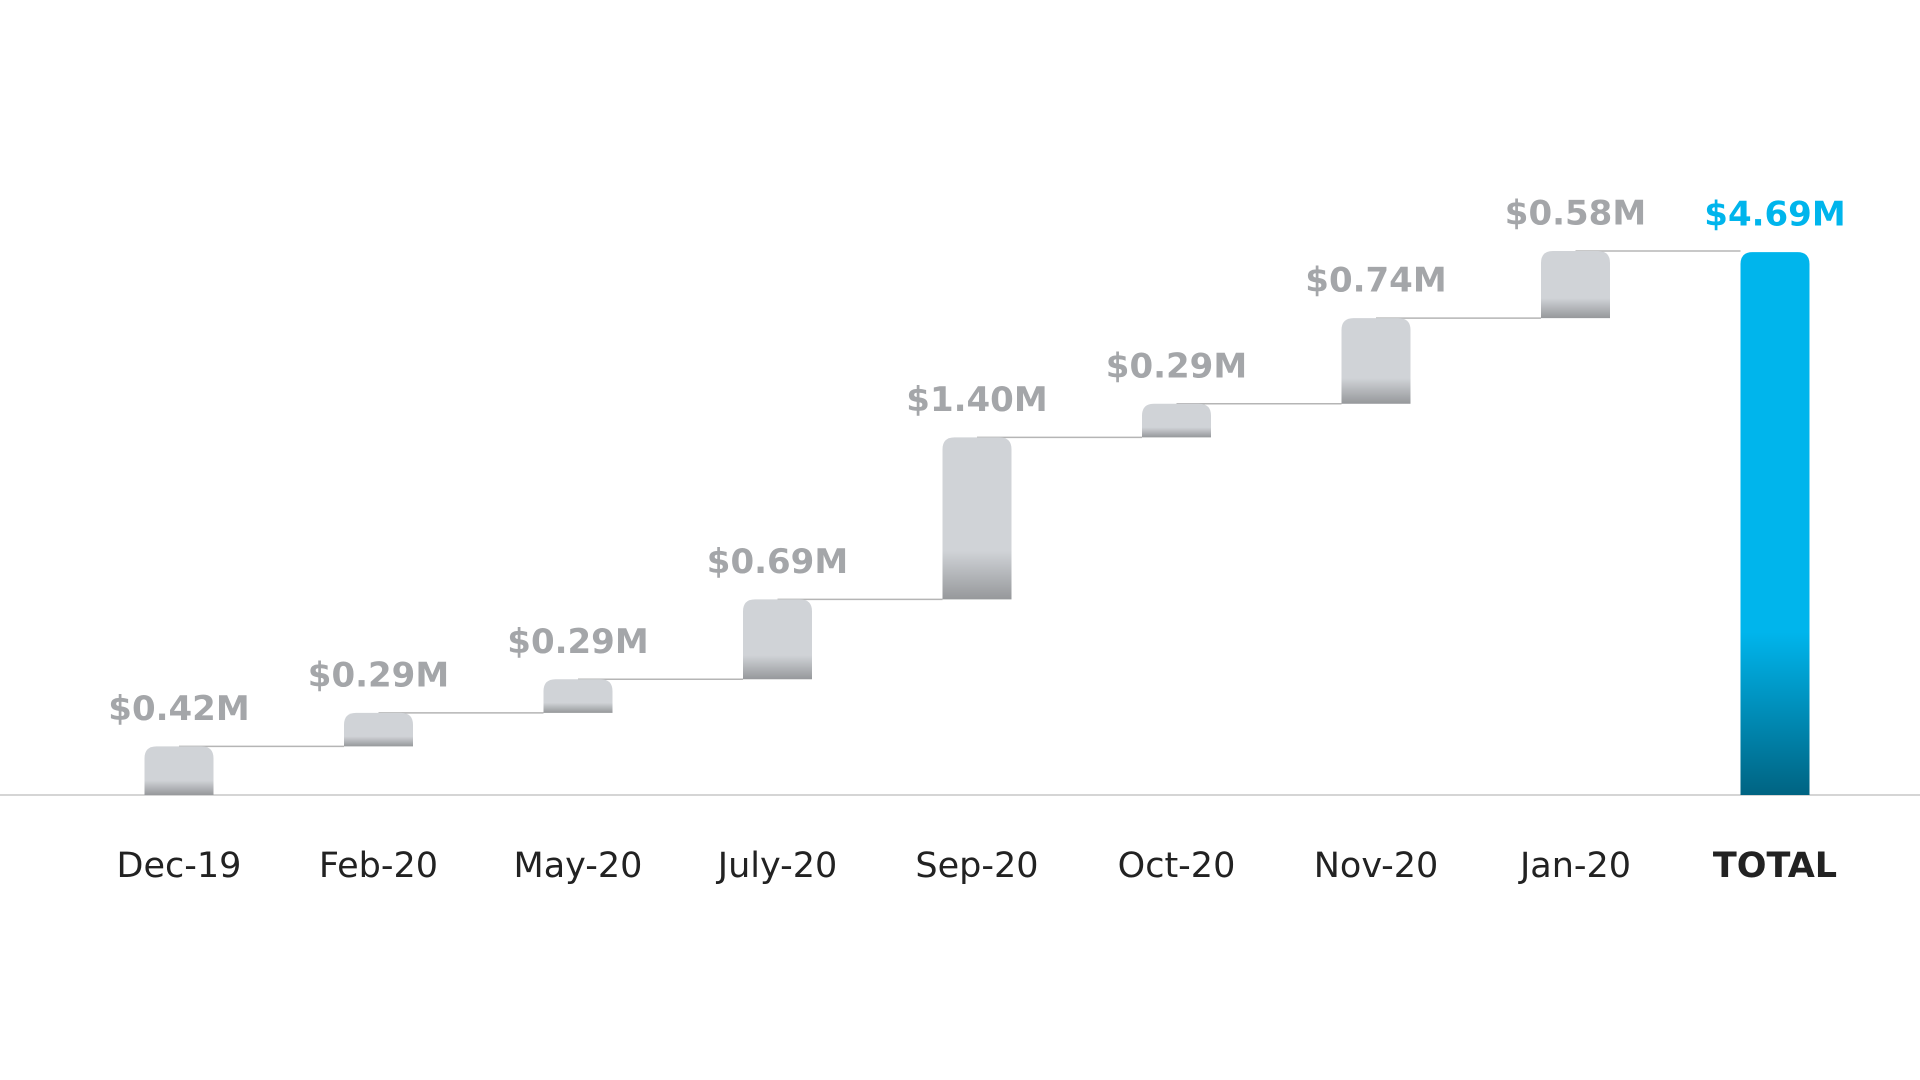 This screenshot has width=1920, height=1080. I want to click on x-tick-label: Dec-19, so click(179, 866).